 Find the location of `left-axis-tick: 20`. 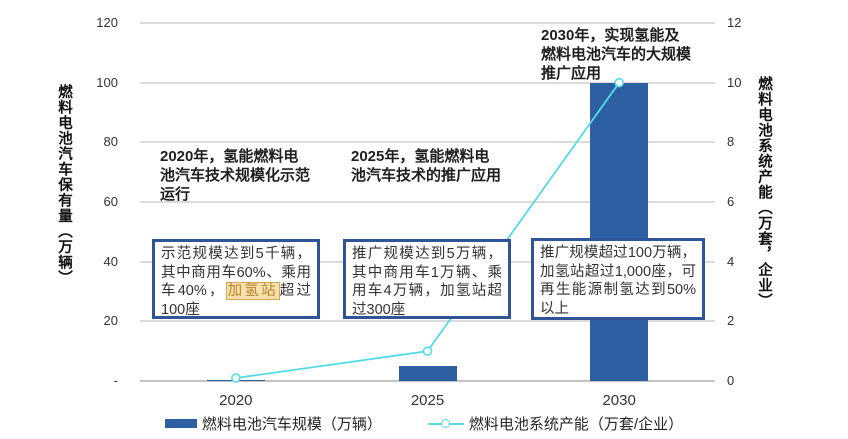

left-axis-tick: 20 is located at coordinates (110, 321).